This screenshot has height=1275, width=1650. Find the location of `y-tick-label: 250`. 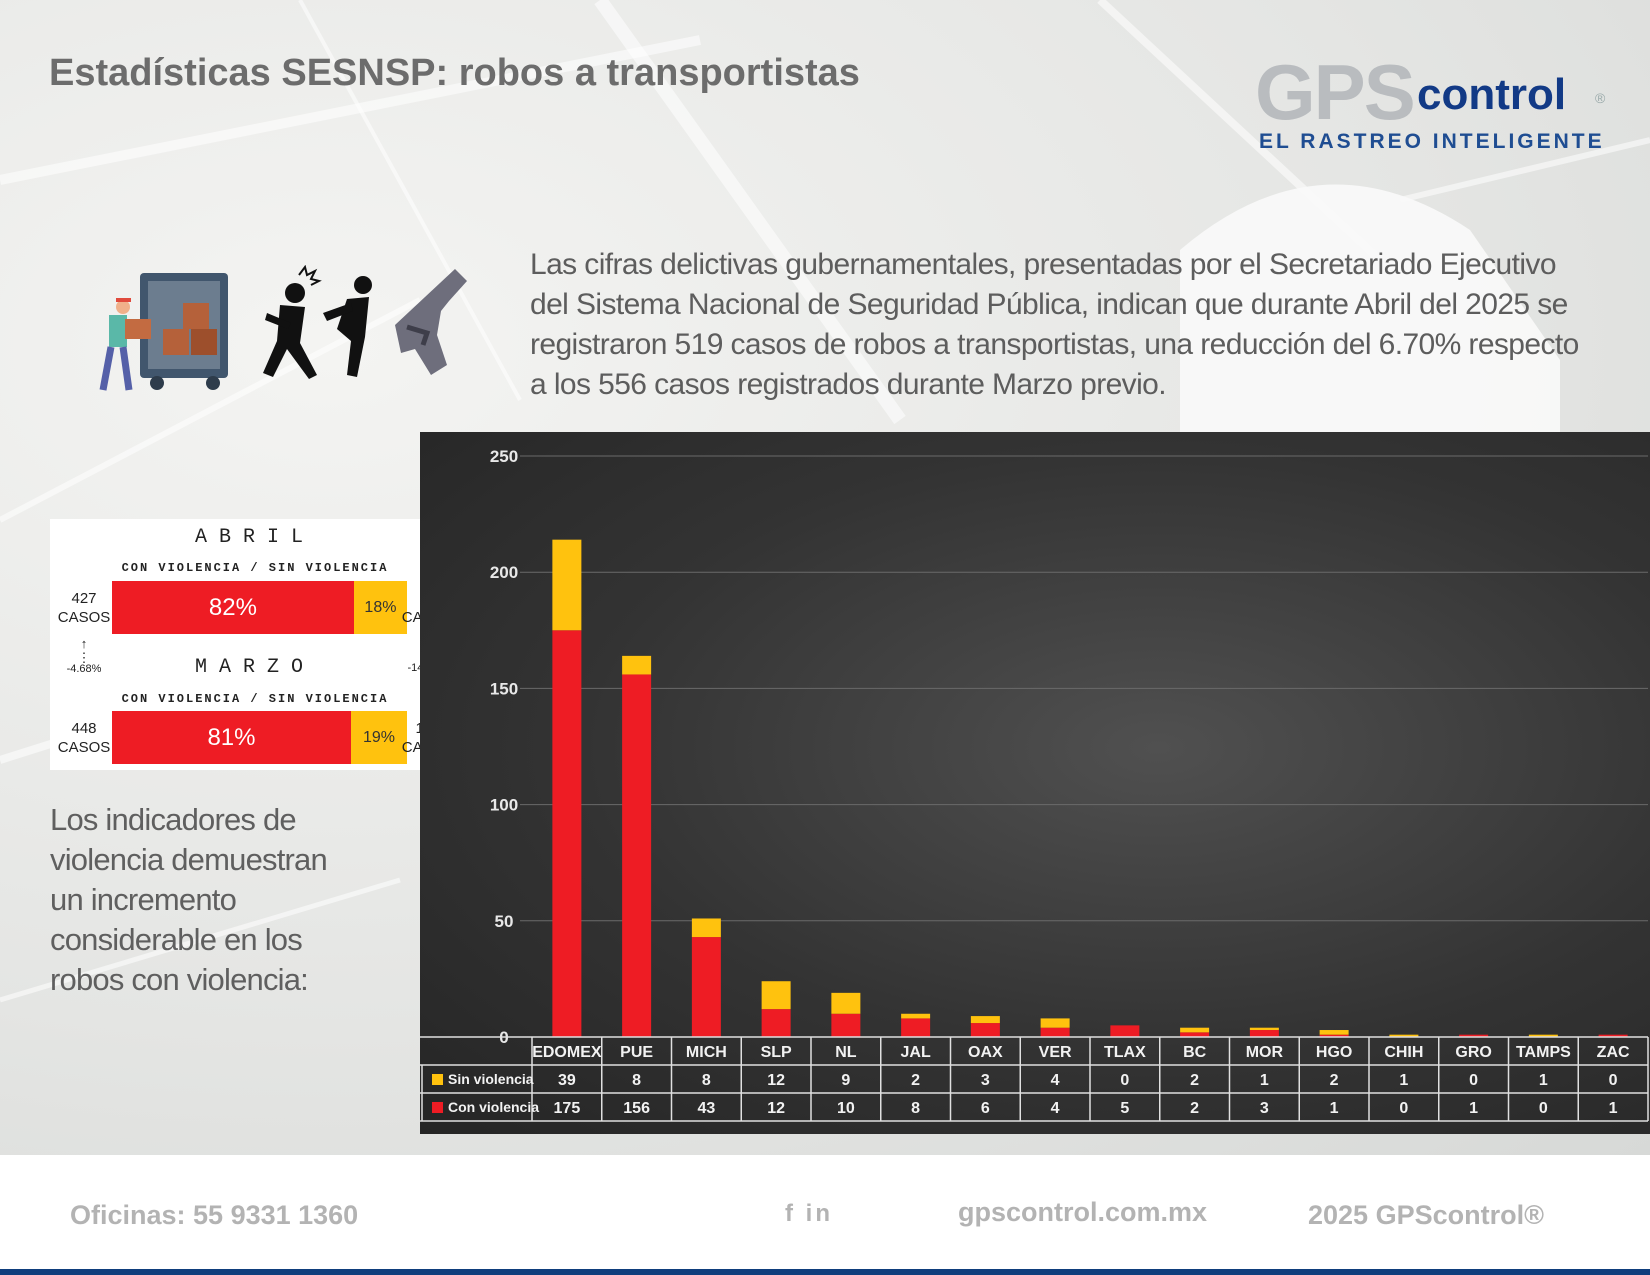

y-tick-label: 250 is located at coordinates (504, 456).